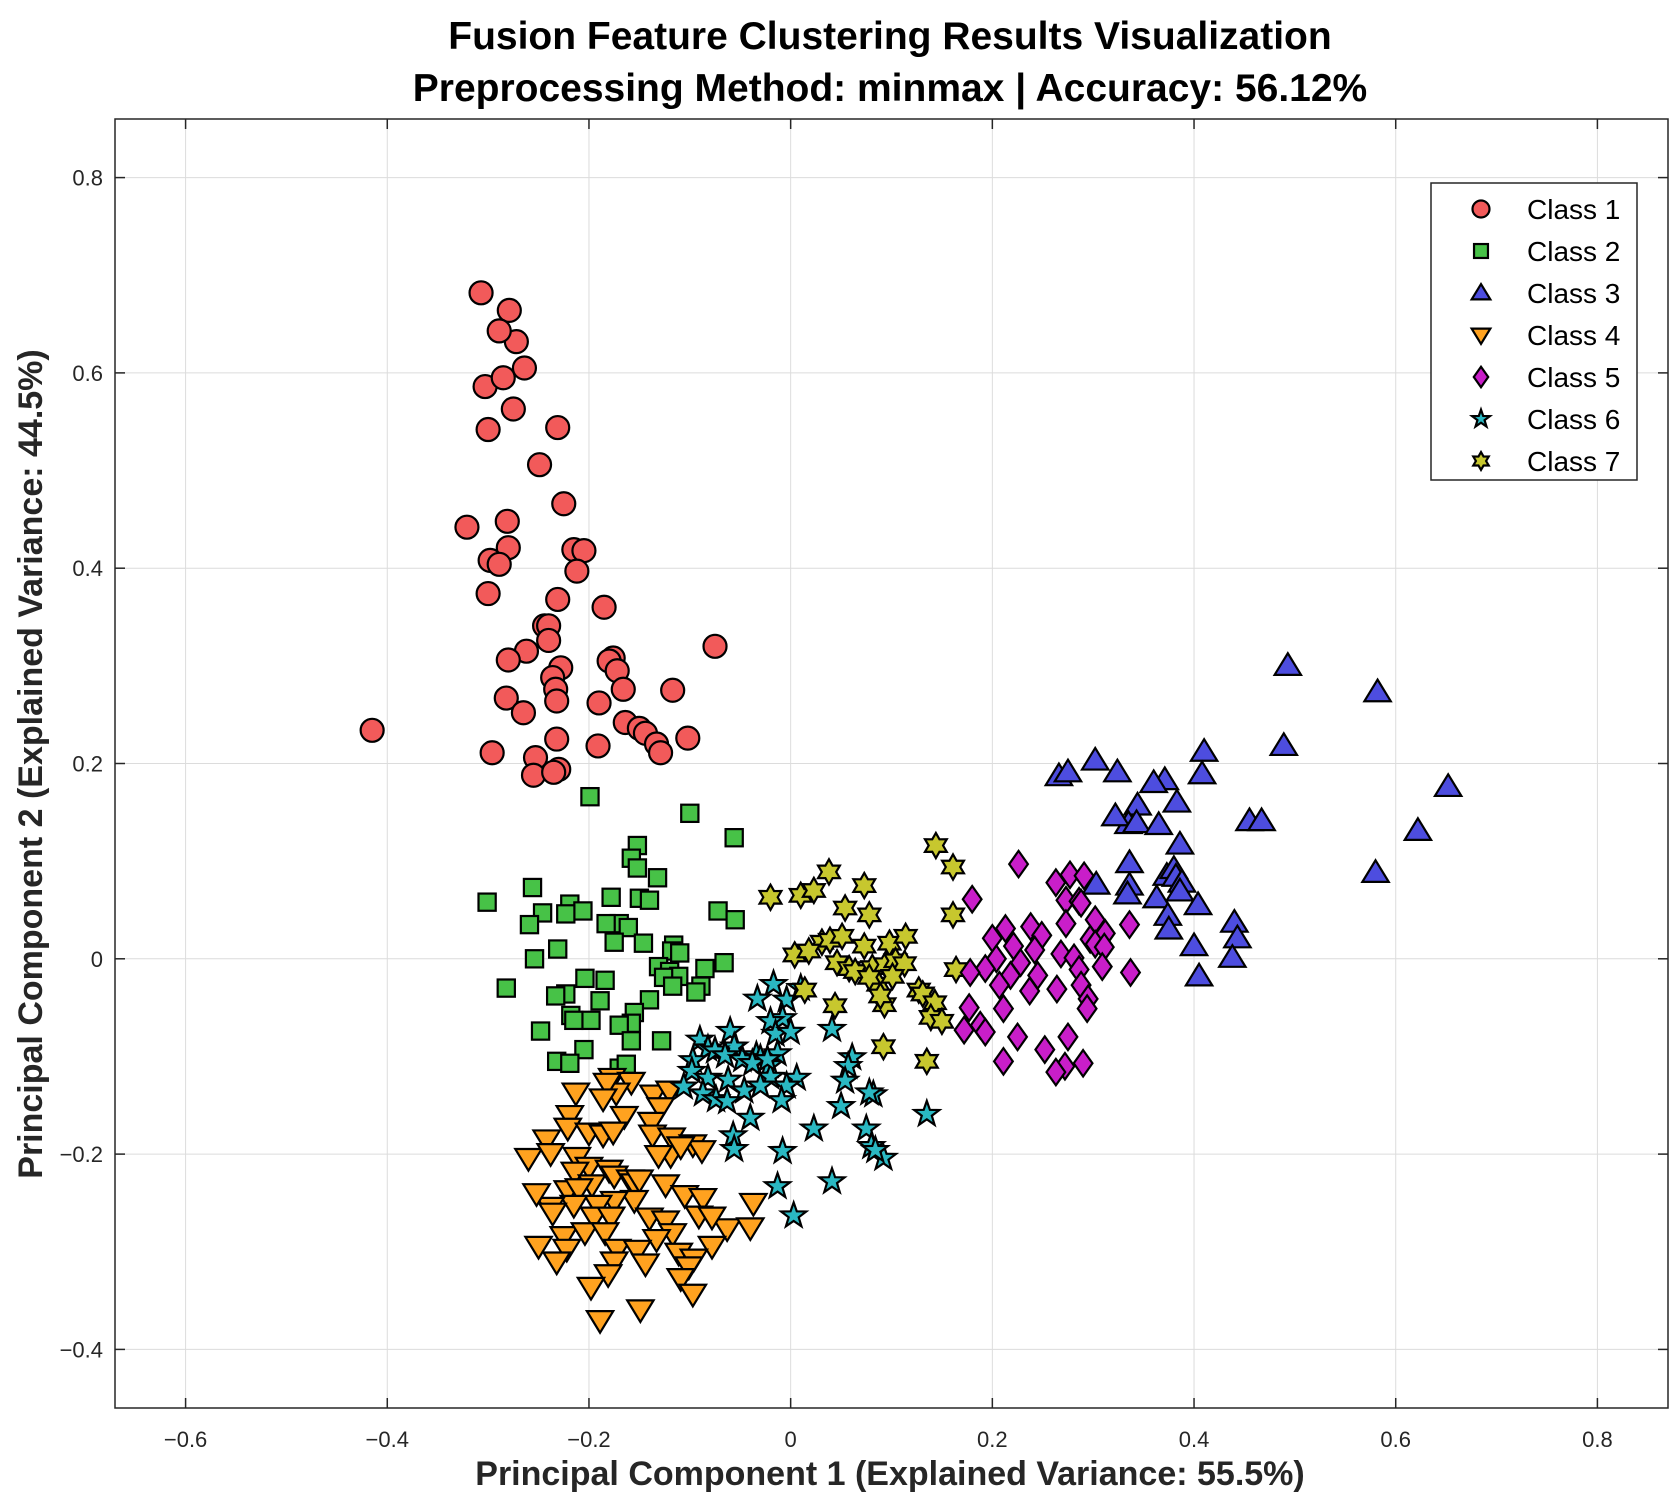  Describe the element at coordinates (992, 1439) in the screenshot. I see `x-tick-label: 0.2` at that location.